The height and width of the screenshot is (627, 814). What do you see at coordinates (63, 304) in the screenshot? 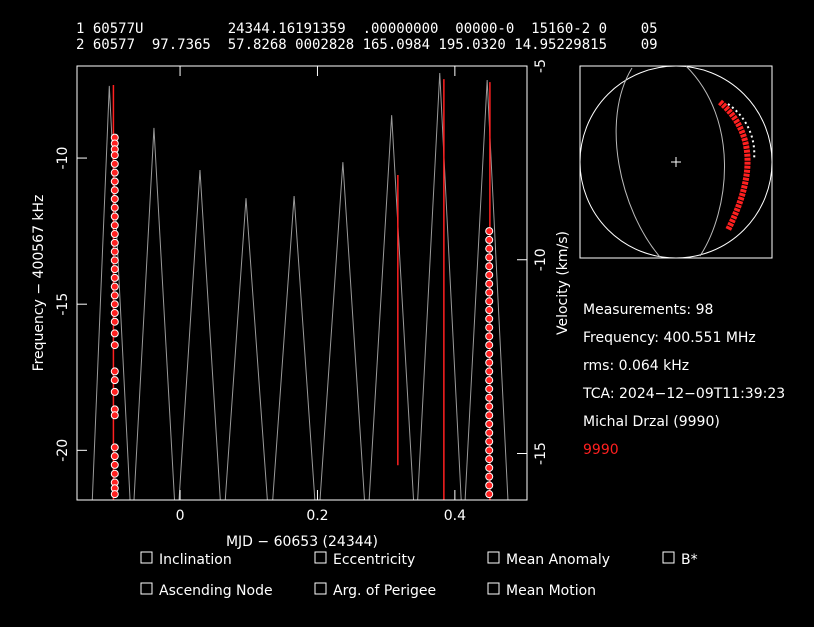
I see `y-tick-label: -15` at bounding box center [63, 304].